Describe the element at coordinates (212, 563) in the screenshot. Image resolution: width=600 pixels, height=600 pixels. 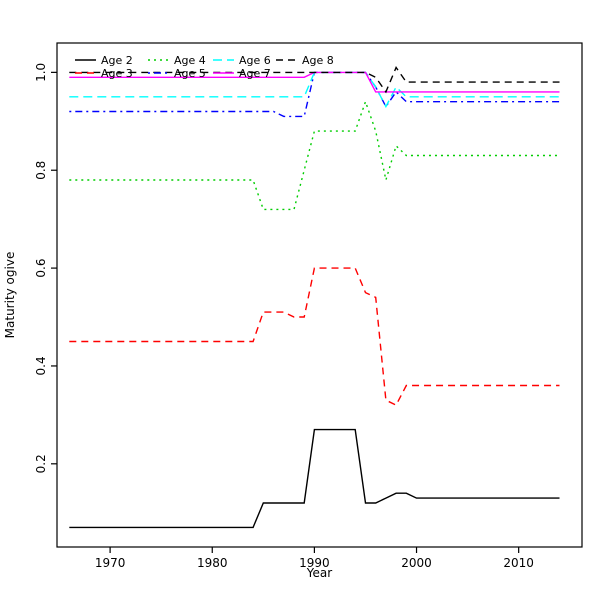
I see `x-tick-label: 1980` at that location.